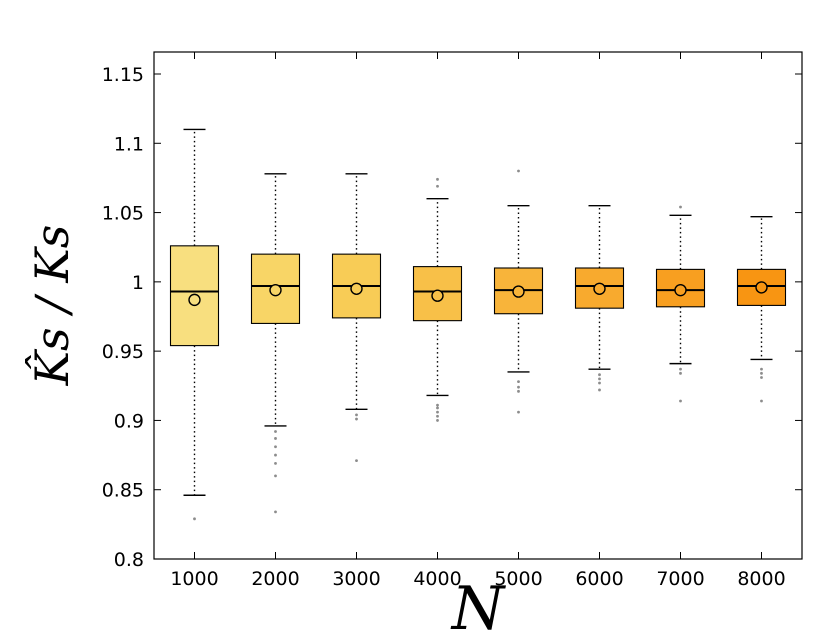 The height and width of the screenshot is (635, 830). What do you see at coordinates (194, 579) in the screenshot?
I see `x-tick-label: 1000` at bounding box center [194, 579].